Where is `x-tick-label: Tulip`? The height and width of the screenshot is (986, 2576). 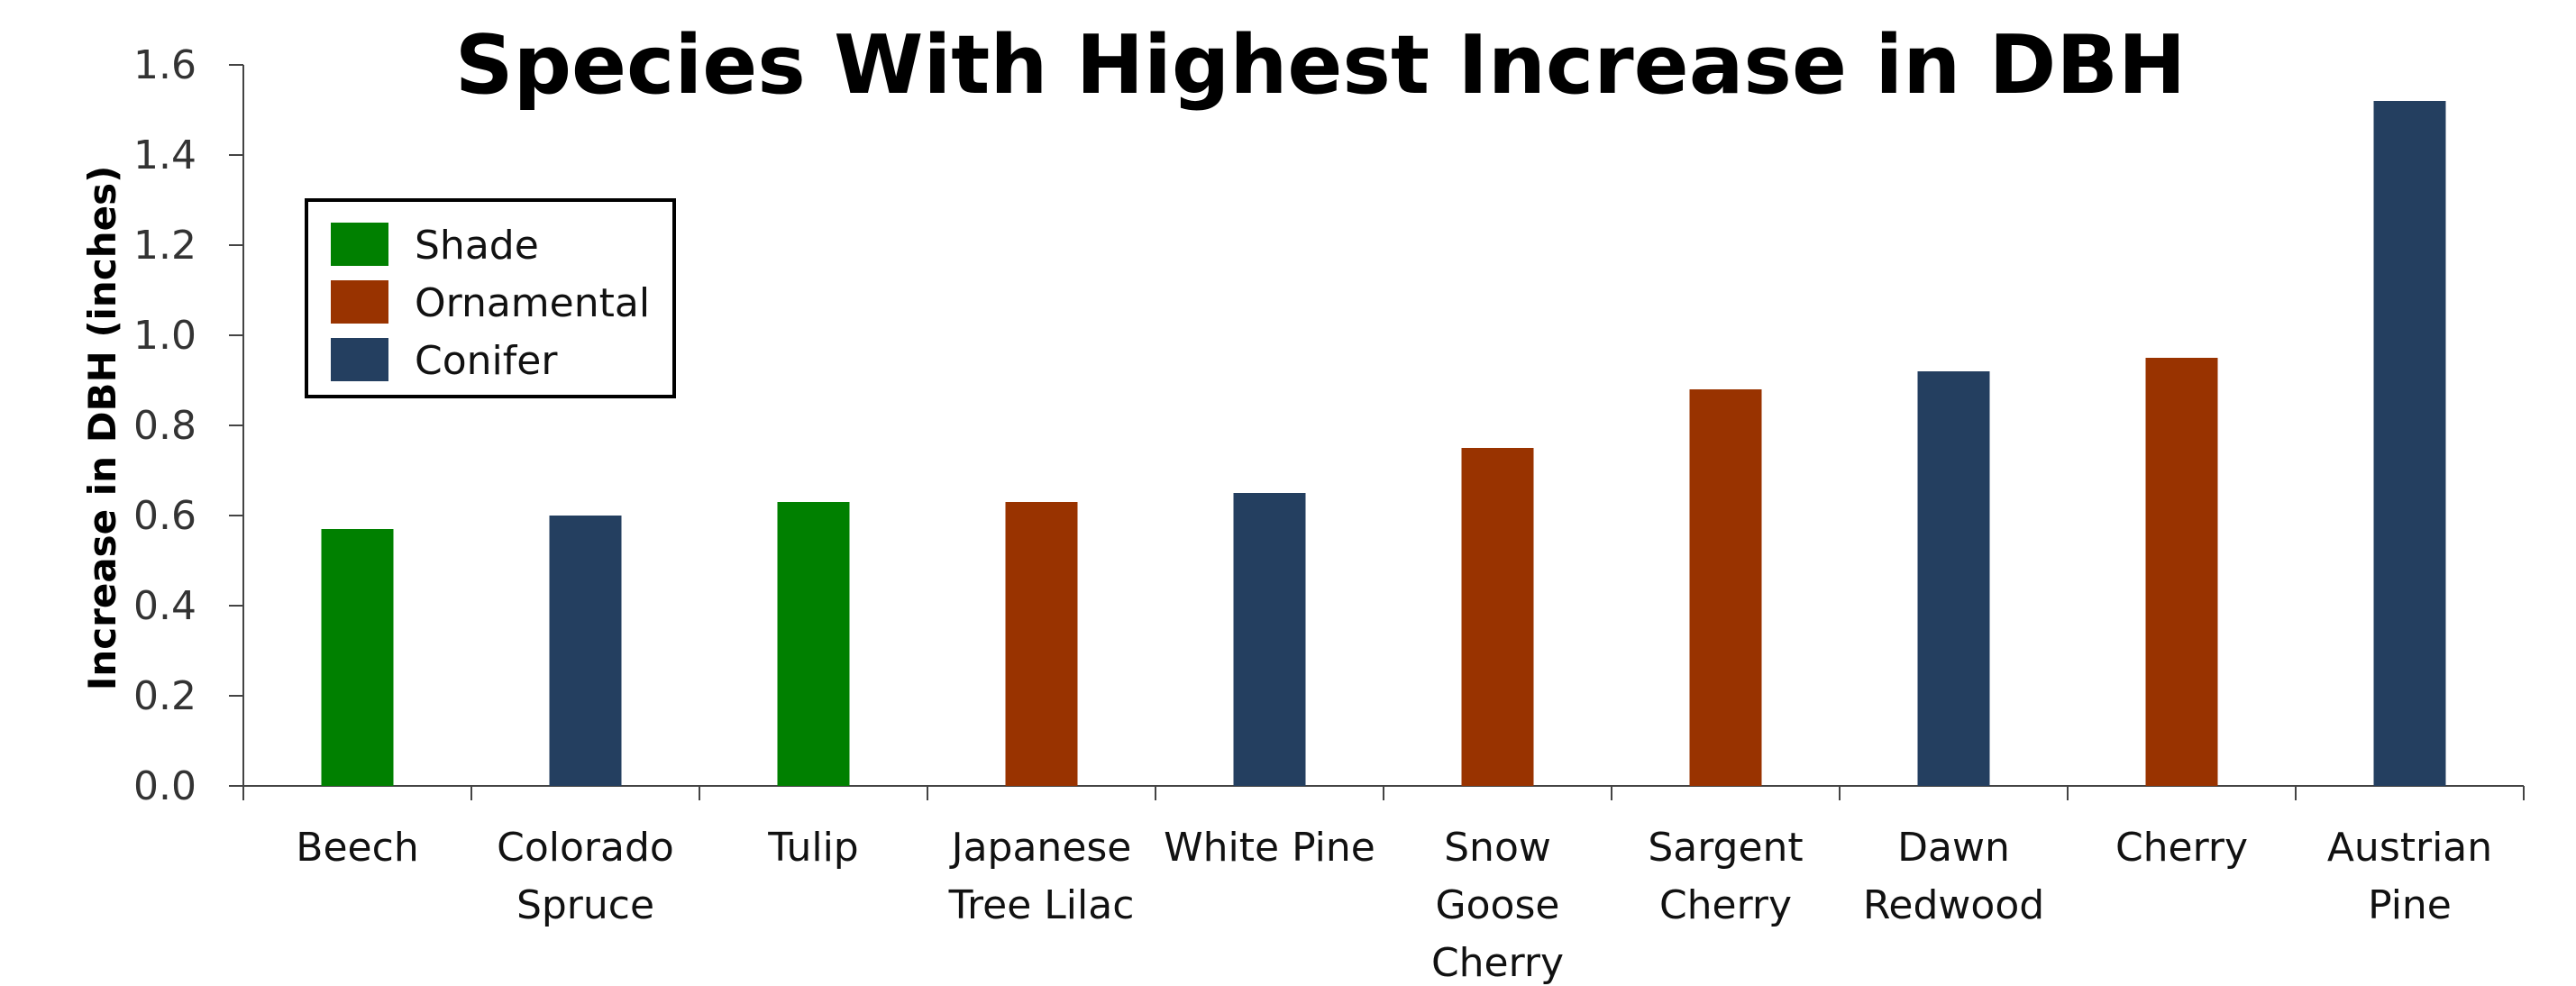 x-tick-label: Tulip is located at coordinates (812, 848).